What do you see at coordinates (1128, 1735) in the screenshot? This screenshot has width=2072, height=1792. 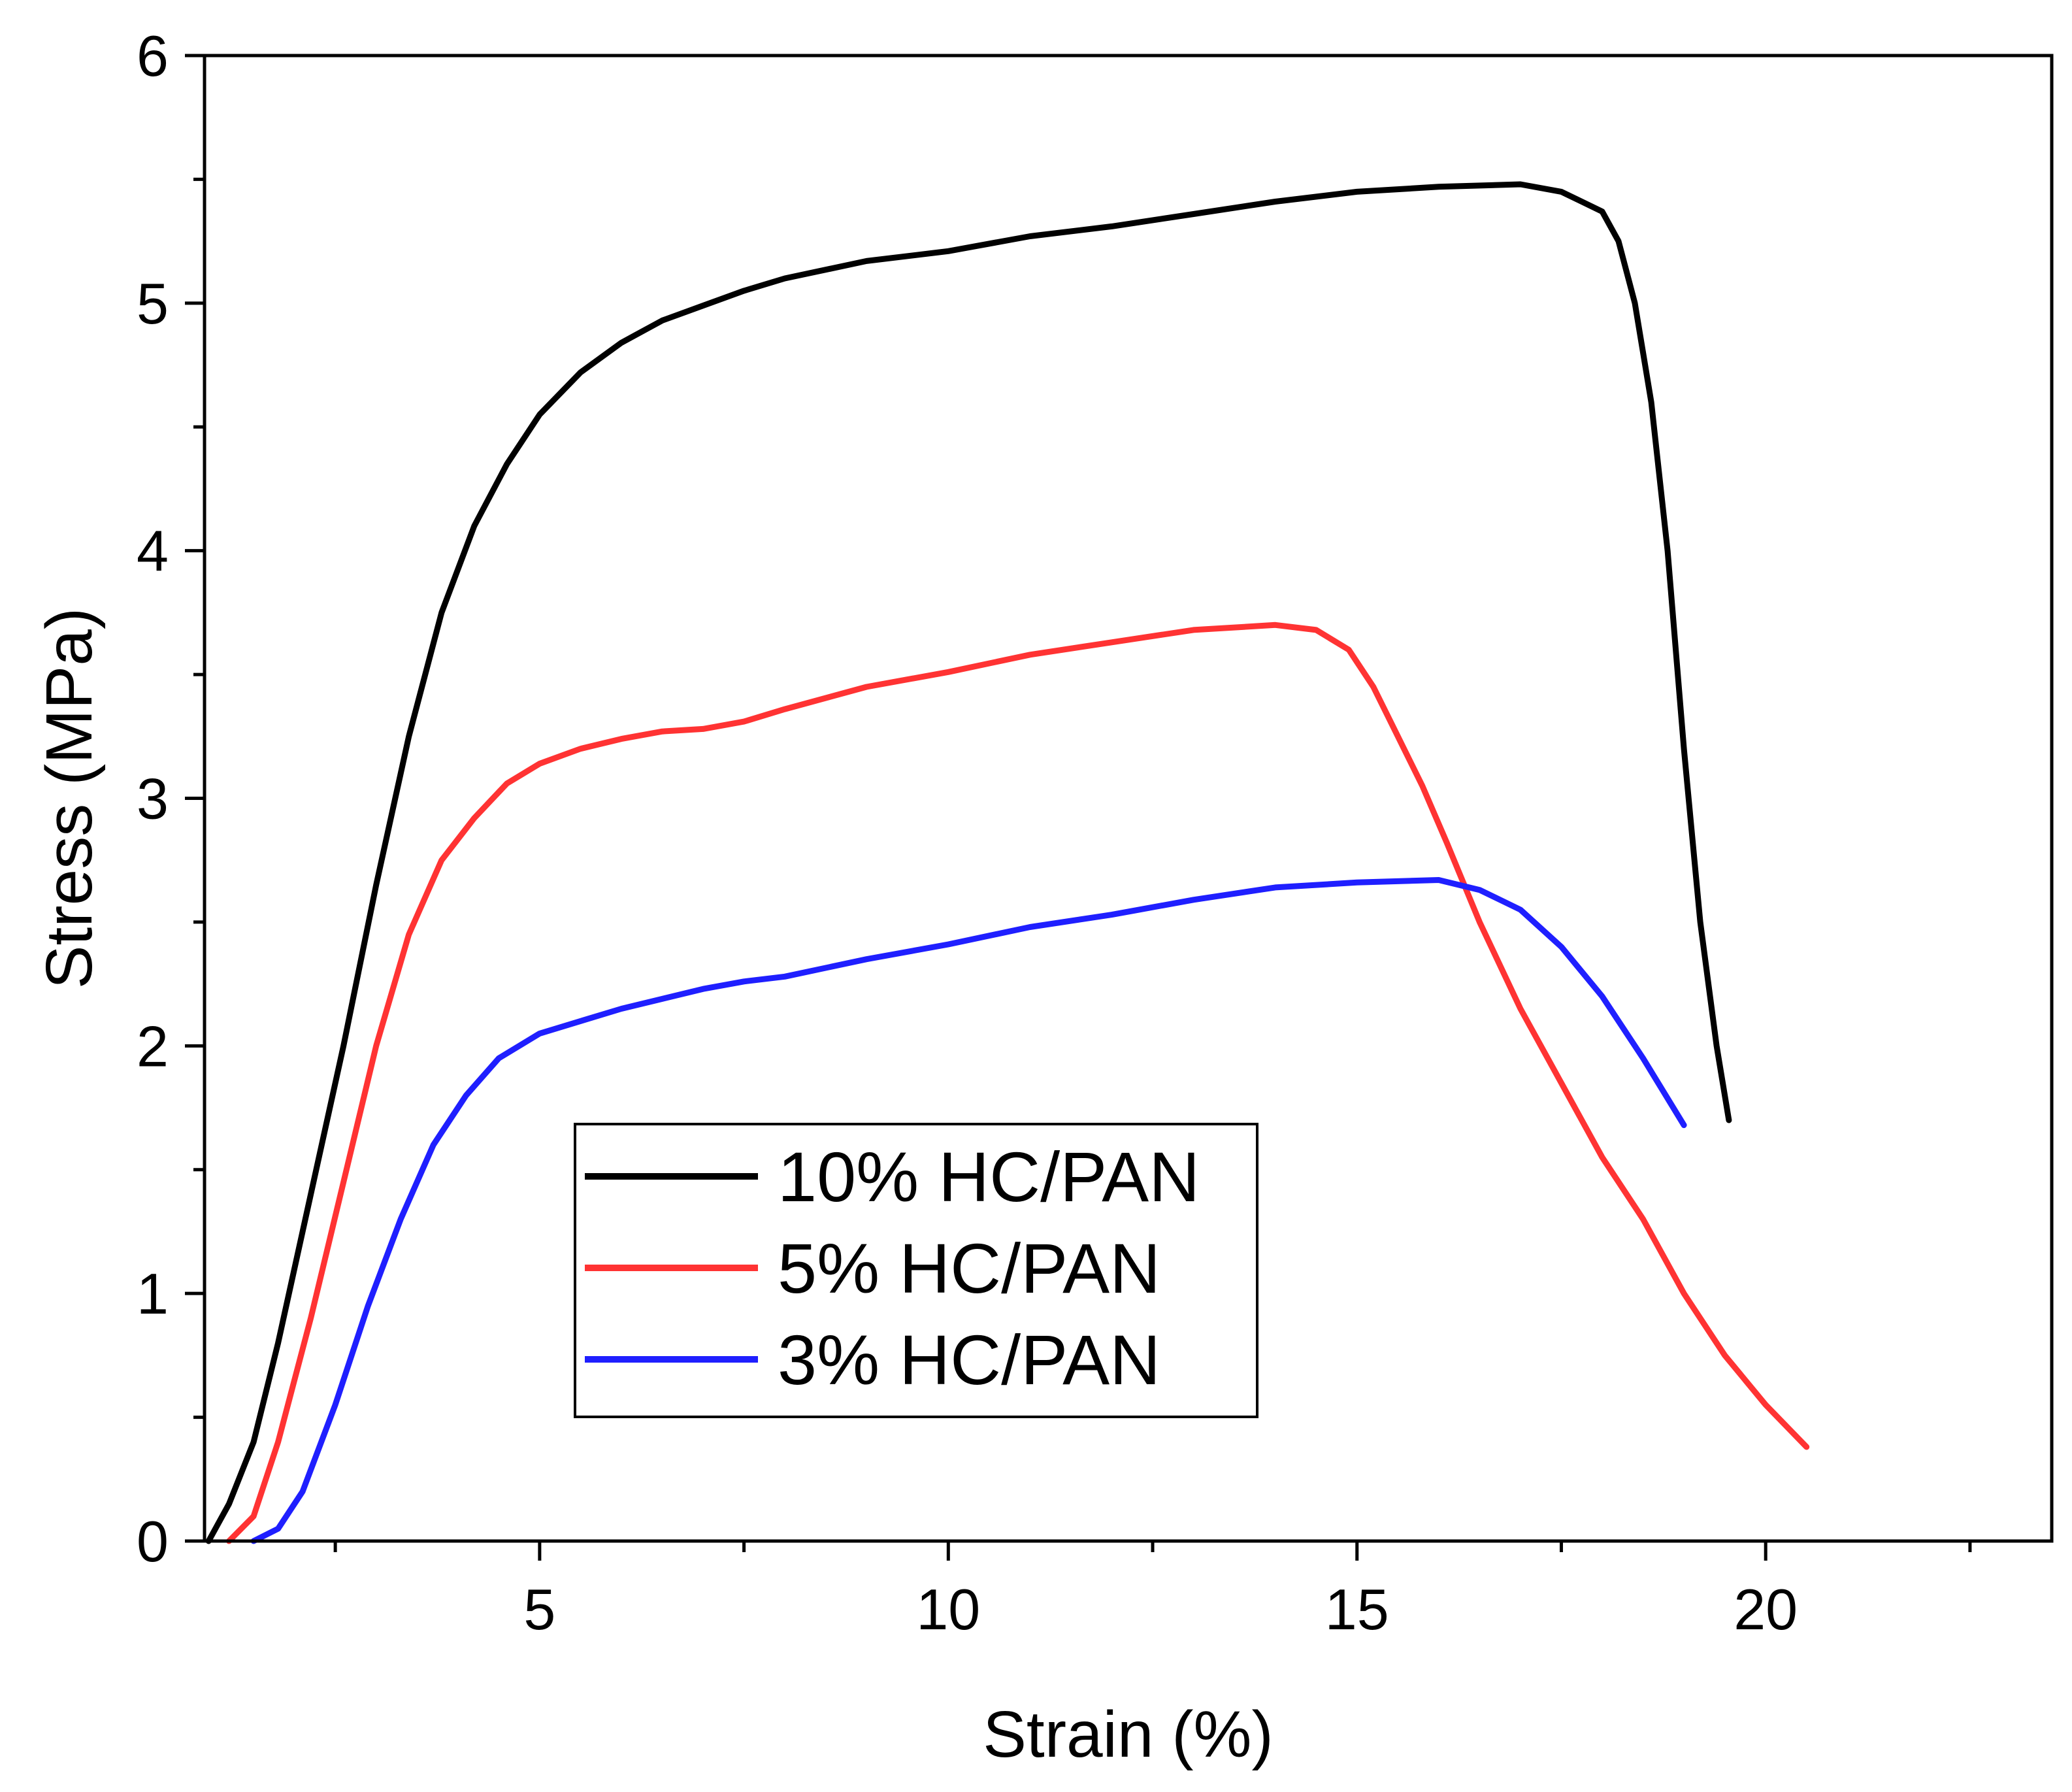 I see `x-axis-label: Strain (%)` at bounding box center [1128, 1735].